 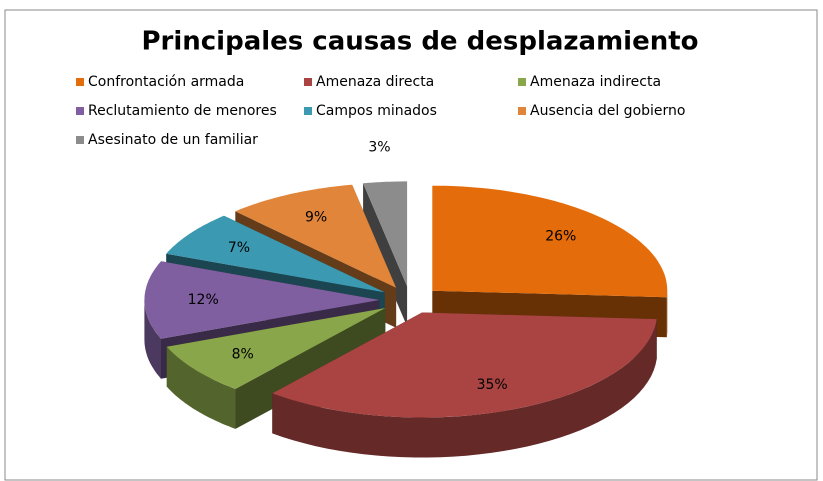 What do you see at coordinates (166, 82) in the screenshot?
I see `legend-label: Confrontación armada` at bounding box center [166, 82].